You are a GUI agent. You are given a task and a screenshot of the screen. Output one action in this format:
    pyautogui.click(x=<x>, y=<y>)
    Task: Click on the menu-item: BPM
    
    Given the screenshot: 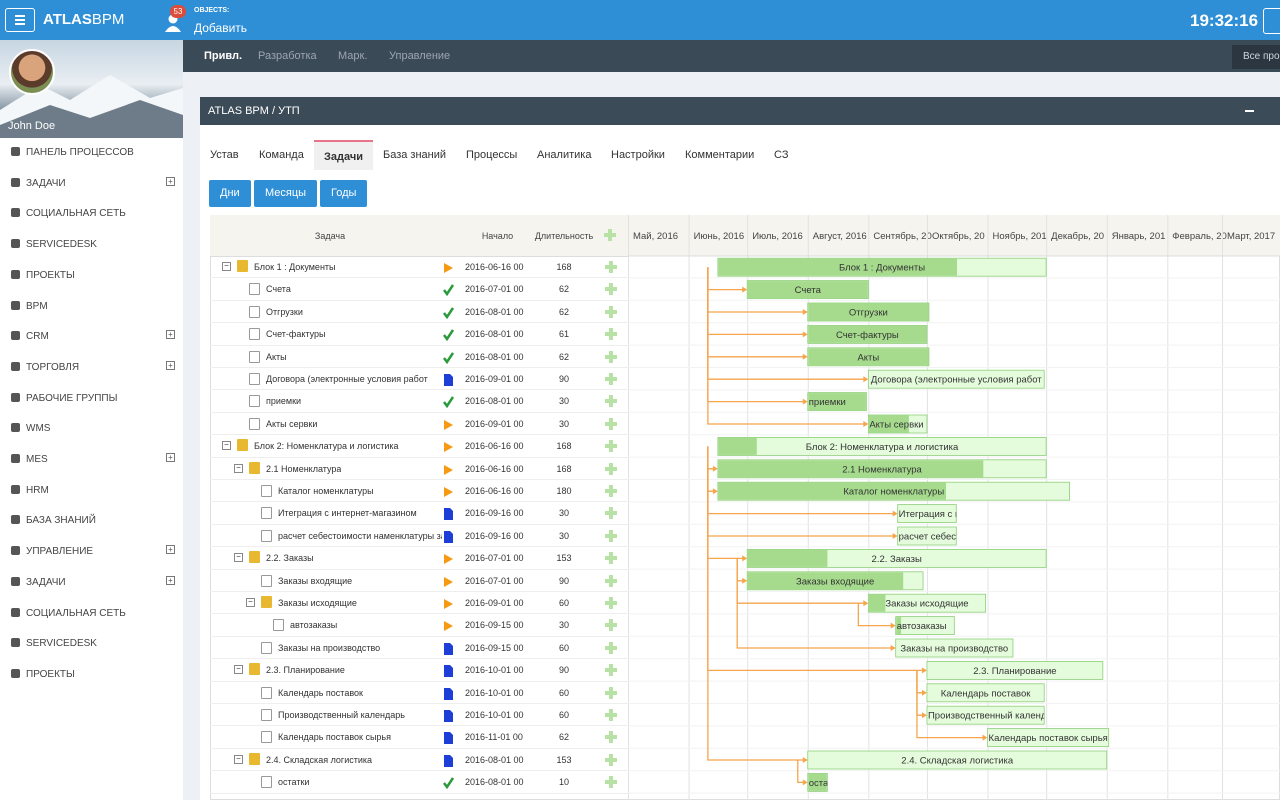 What is the action you would take?
    pyautogui.click(x=91, y=307)
    